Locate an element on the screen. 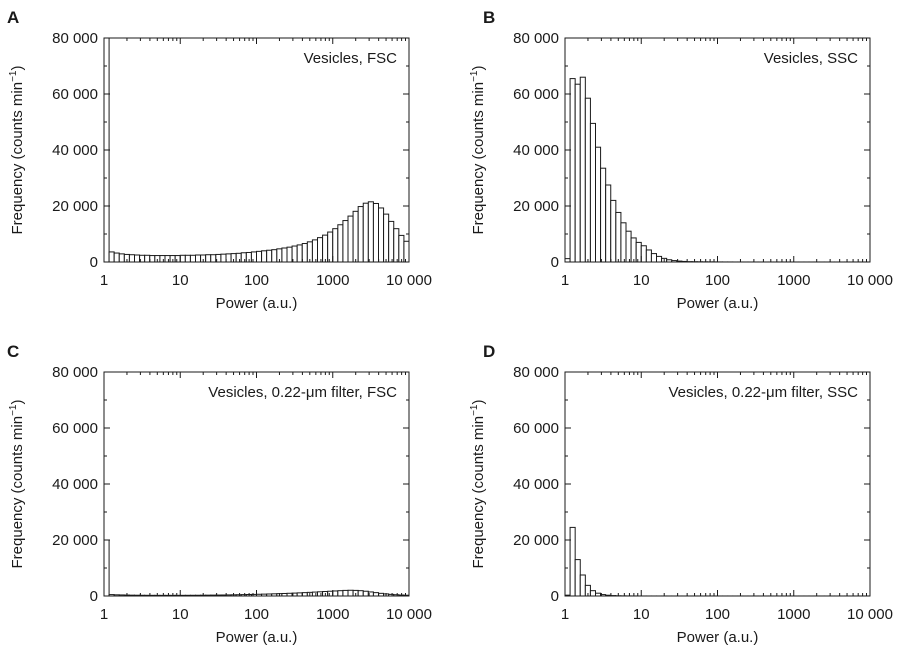 This screenshot has height=654, width=901. y-axis-title-close-c: ) is located at coordinates (17, 402).